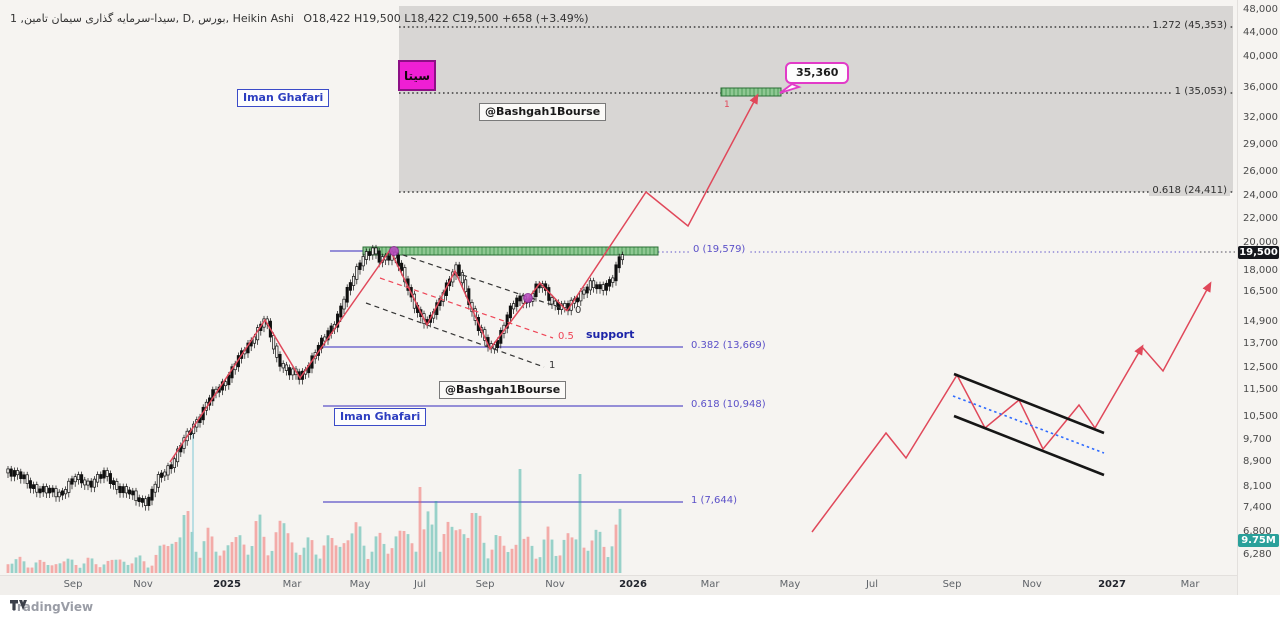  What do you see at coordinates (1260, 87) in the screenshot?
I see `price-tick: 36,000` at bounding box center [1260, 87].